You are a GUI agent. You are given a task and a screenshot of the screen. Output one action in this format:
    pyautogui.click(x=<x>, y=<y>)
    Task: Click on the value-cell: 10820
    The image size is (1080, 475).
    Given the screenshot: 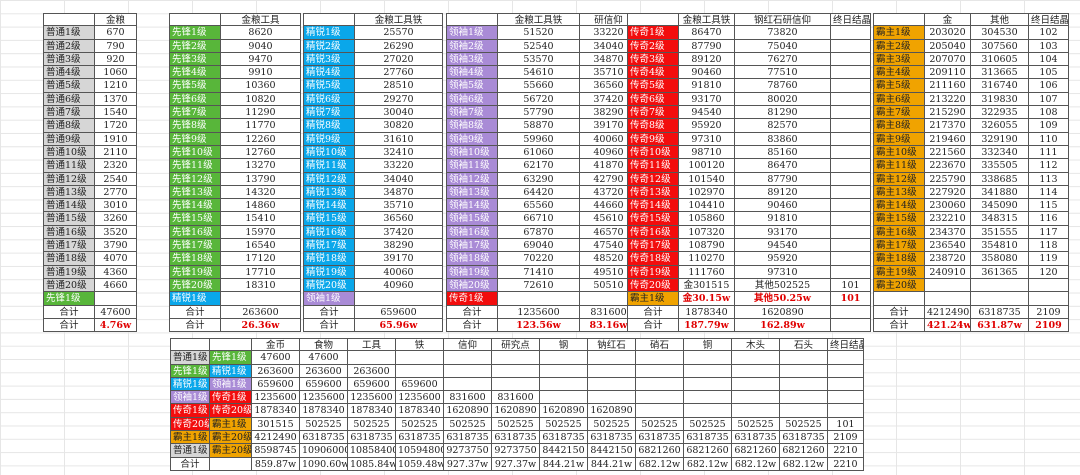 What is the action you would take?
    pyautogui.click(x=261, y=99)
    